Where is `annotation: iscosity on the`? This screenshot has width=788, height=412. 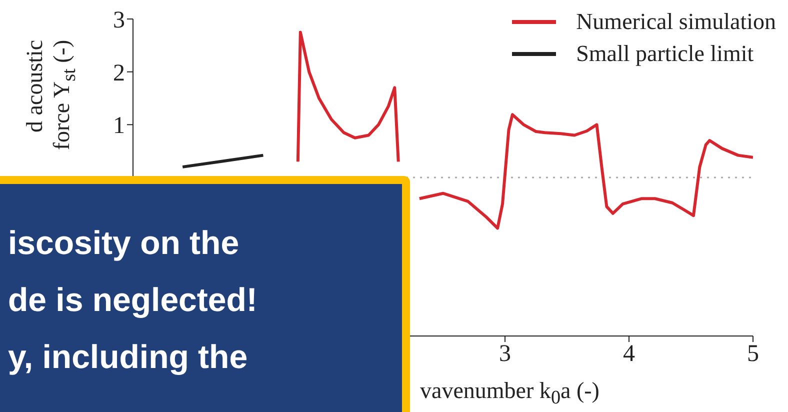 annotation: iscosity on the is located at coordinates (124, 243).